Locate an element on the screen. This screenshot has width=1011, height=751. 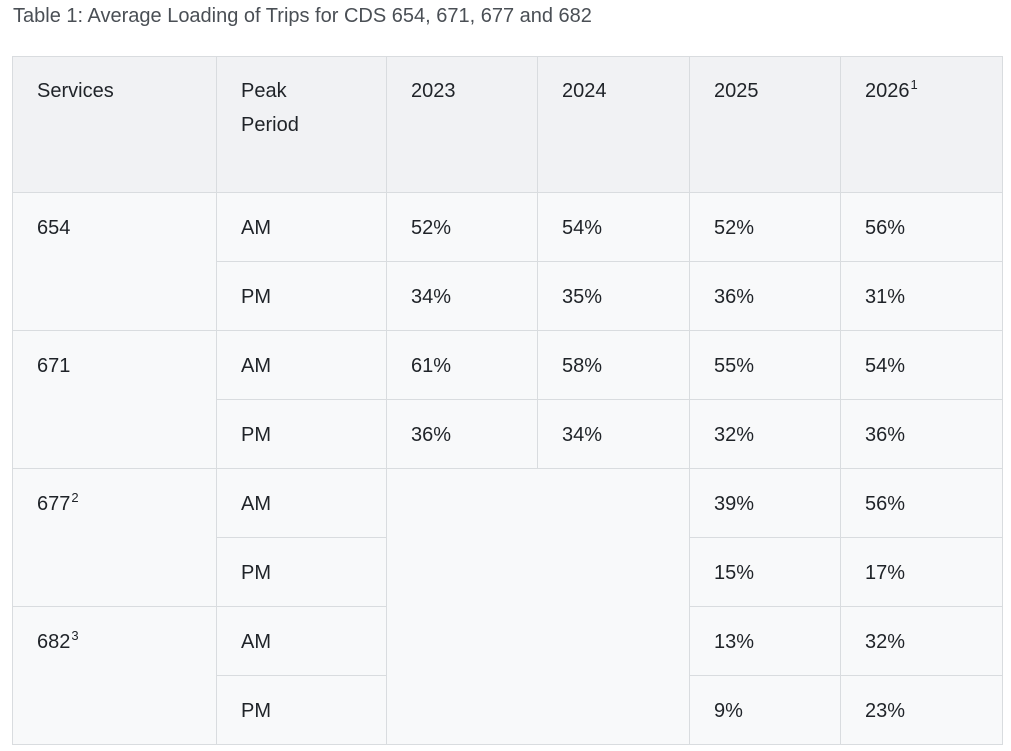
value-cell: 13% is located at coordinates (765, 641).